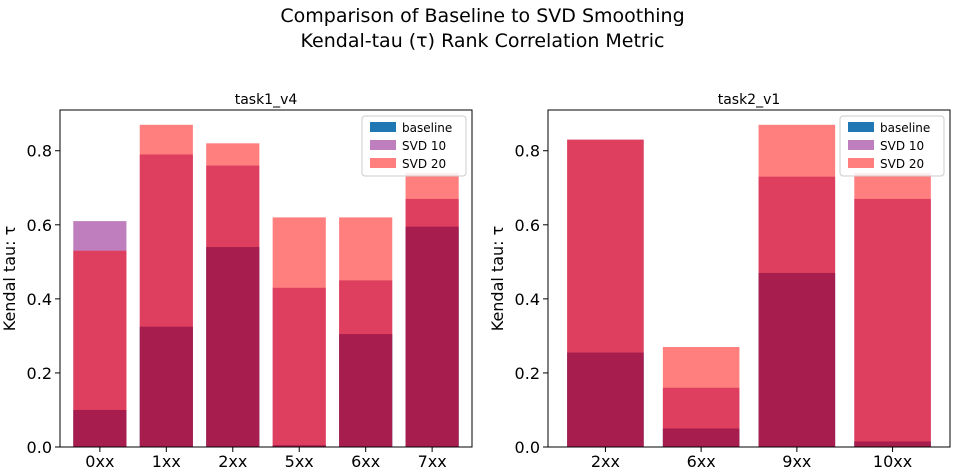 The width and height of the screenshot is (965, 476). Describe the element at coordinates (166, 285) in the screenshot. I see `bar-svd20-1xx` at that location.